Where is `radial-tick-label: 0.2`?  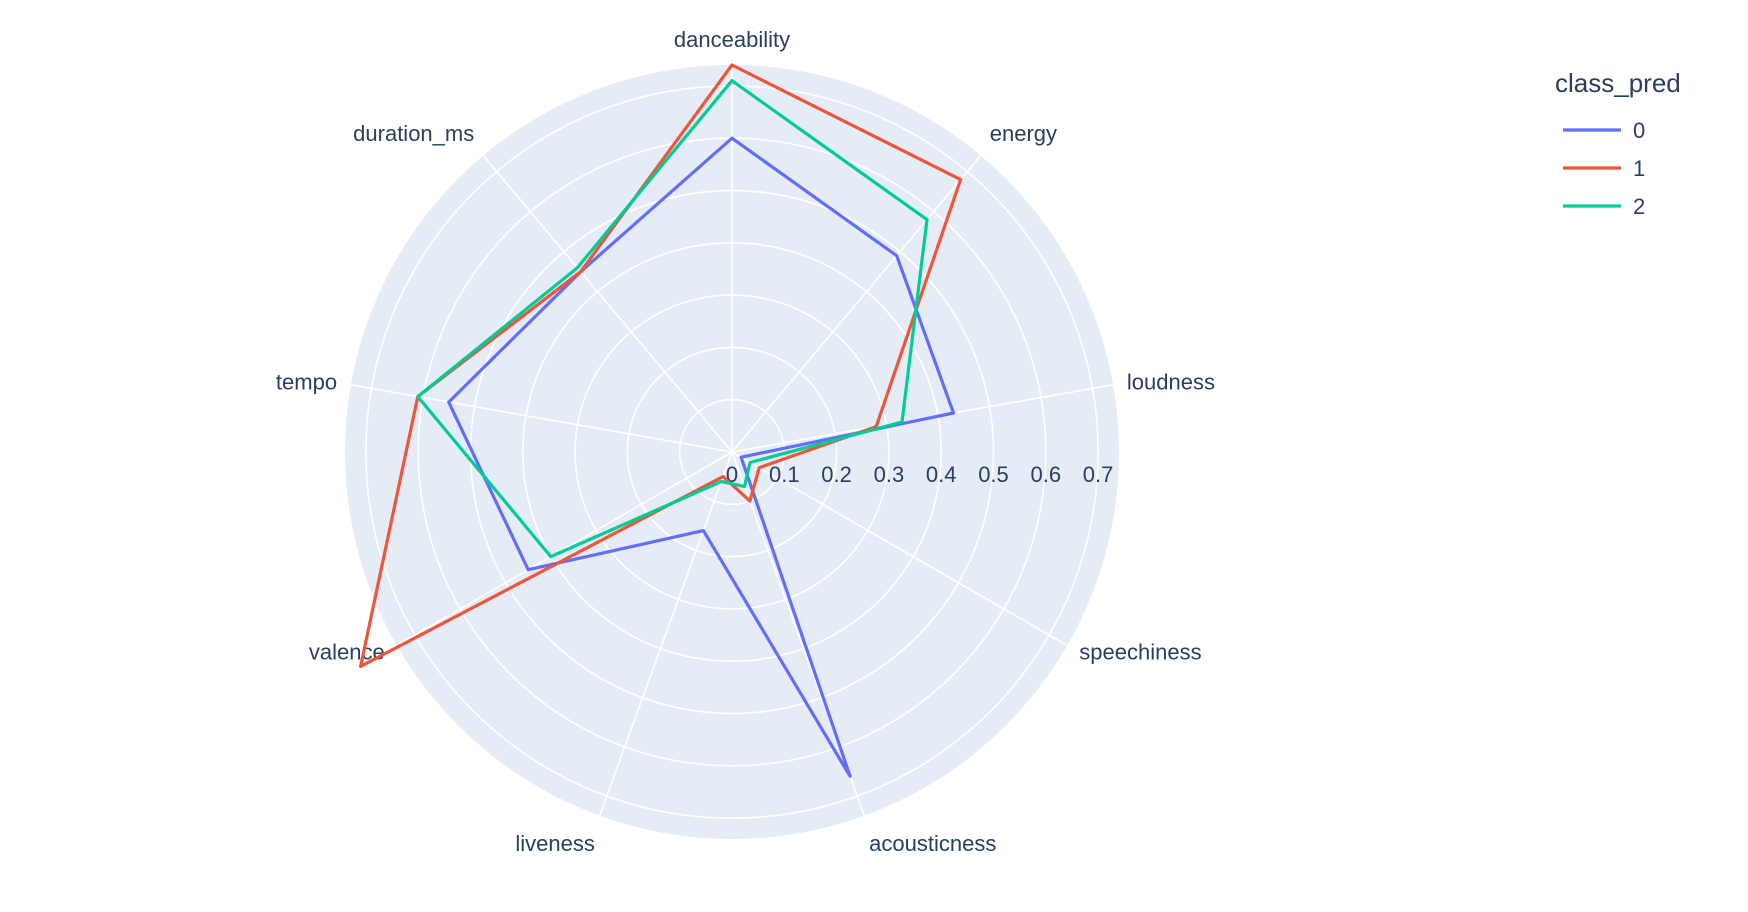 radial-tick-label: 0.2 is located at coordinates (836, 474).